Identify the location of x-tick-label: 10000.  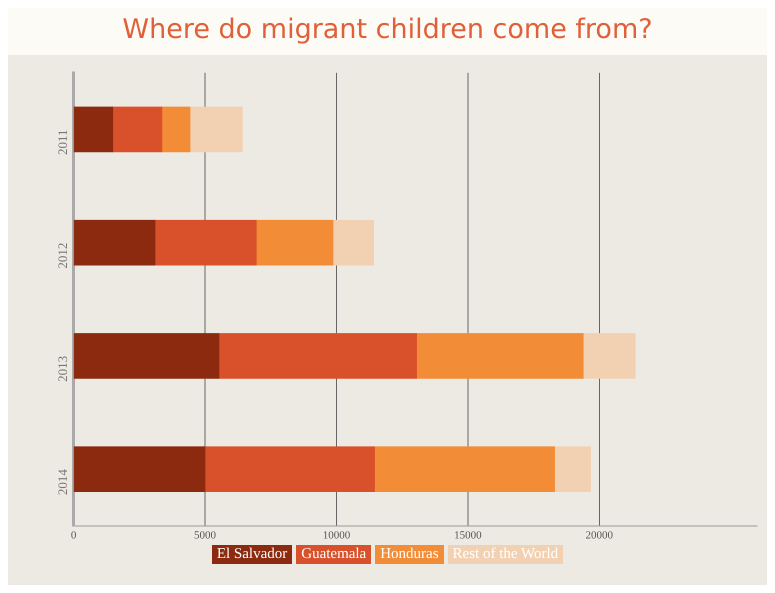
(336, 535).